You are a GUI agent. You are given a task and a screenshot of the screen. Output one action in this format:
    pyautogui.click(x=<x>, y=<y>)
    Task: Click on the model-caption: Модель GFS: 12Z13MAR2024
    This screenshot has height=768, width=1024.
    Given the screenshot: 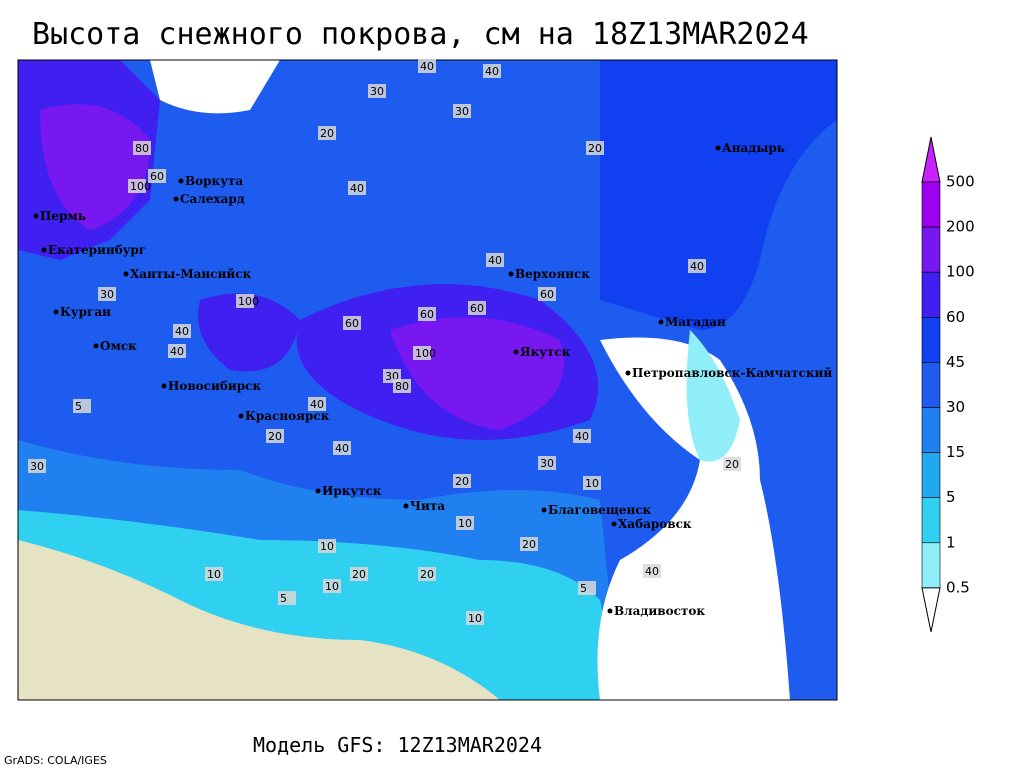 What is the action you would take?
    pyautogui.click(x=397, y=745)
    